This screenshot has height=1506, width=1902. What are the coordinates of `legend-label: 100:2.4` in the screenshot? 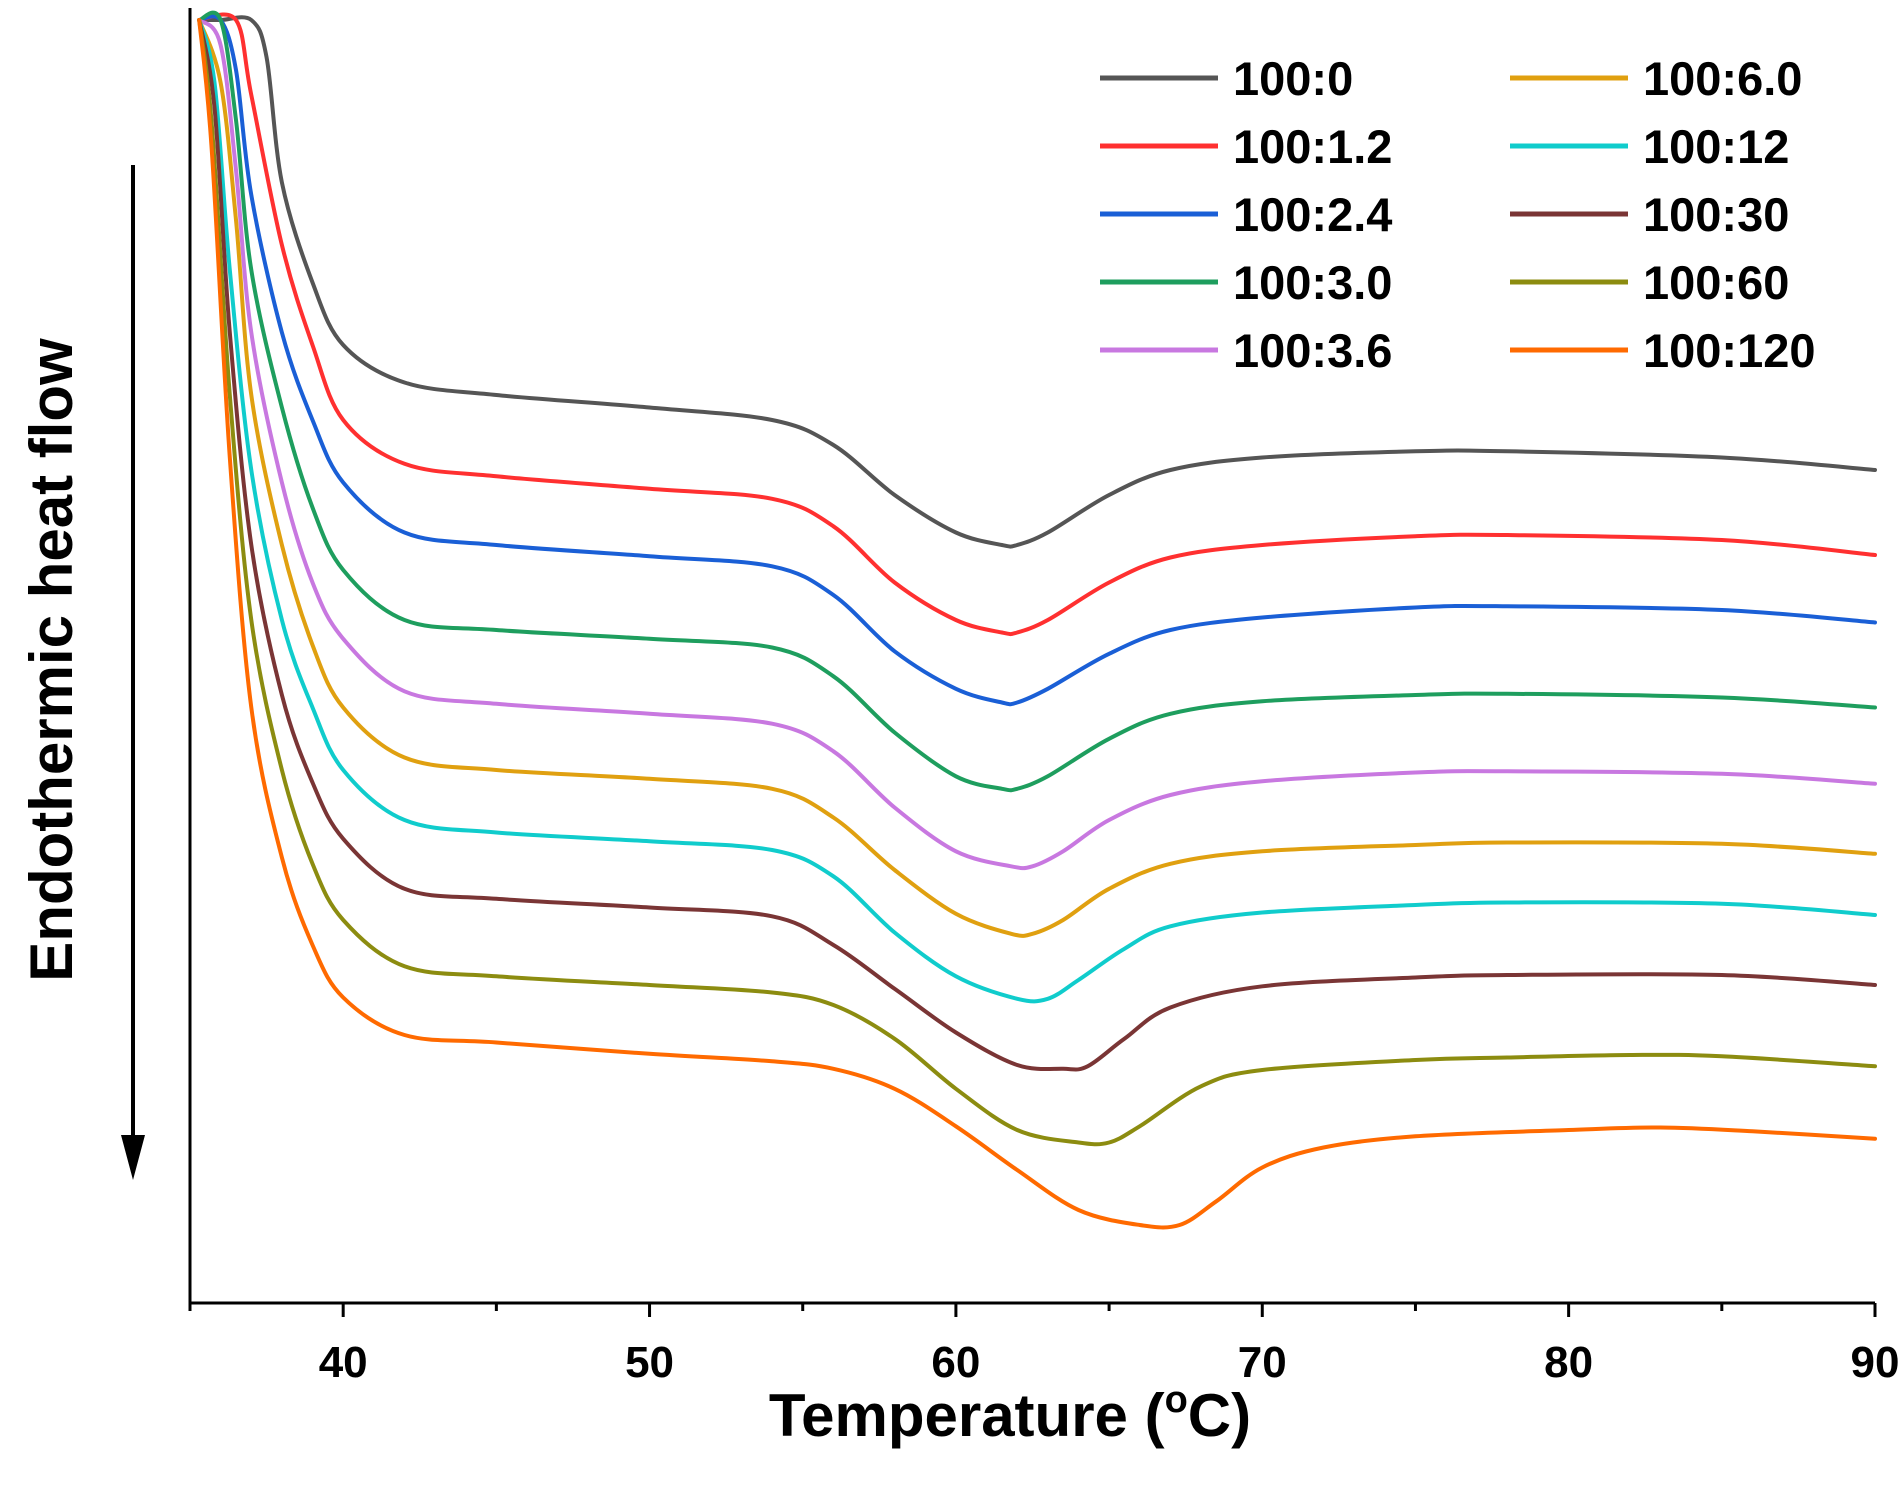 It's located at (1312, 214).